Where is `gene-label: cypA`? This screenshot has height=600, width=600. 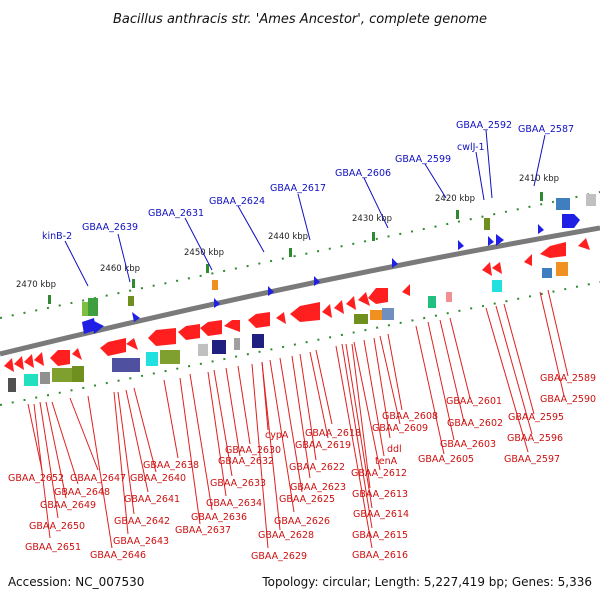
gene-label: cypA is located at coordinates (277, 435).